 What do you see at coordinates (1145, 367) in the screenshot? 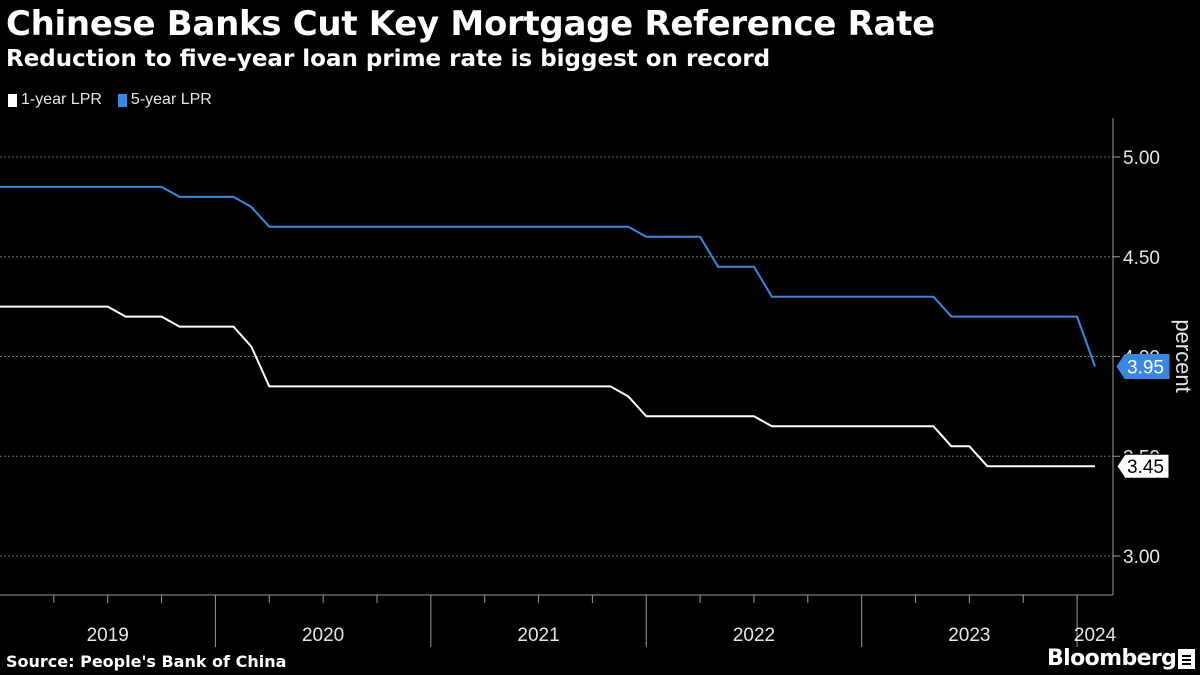
I see `end-label-5-year-lpr: 3.95` at bounding box center [1145, 367].